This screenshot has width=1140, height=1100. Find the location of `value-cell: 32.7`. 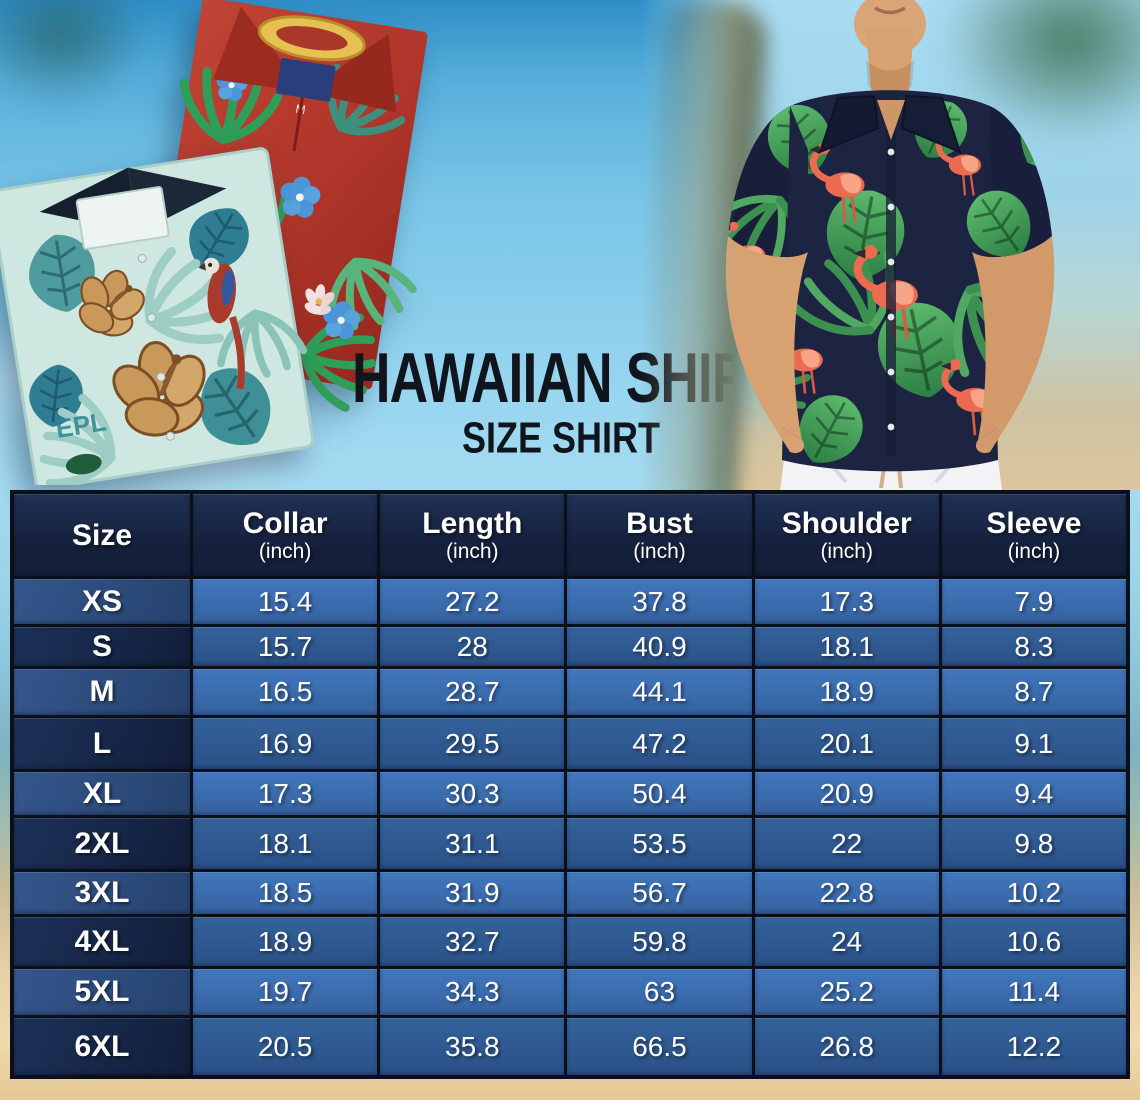

value-cell: 32.7 is located at coordinates (472, 941).